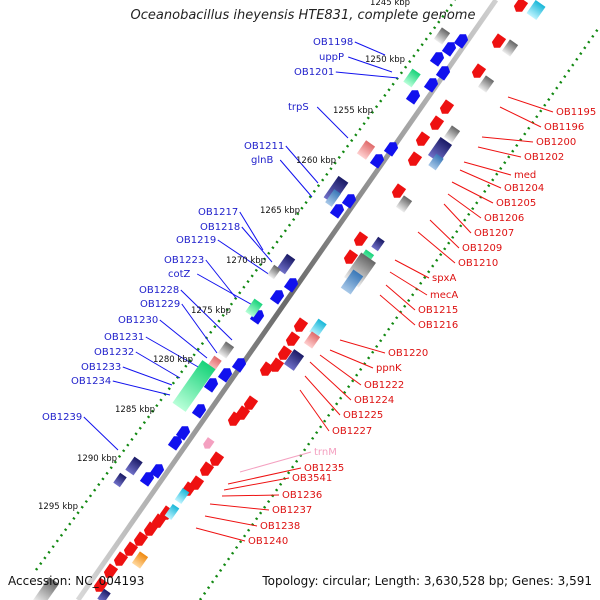 This screenshot has width=600, height=600. Describe the element at coordinates (564, 127) in the screenshot. I see `gene-label: OB1196` at that location.